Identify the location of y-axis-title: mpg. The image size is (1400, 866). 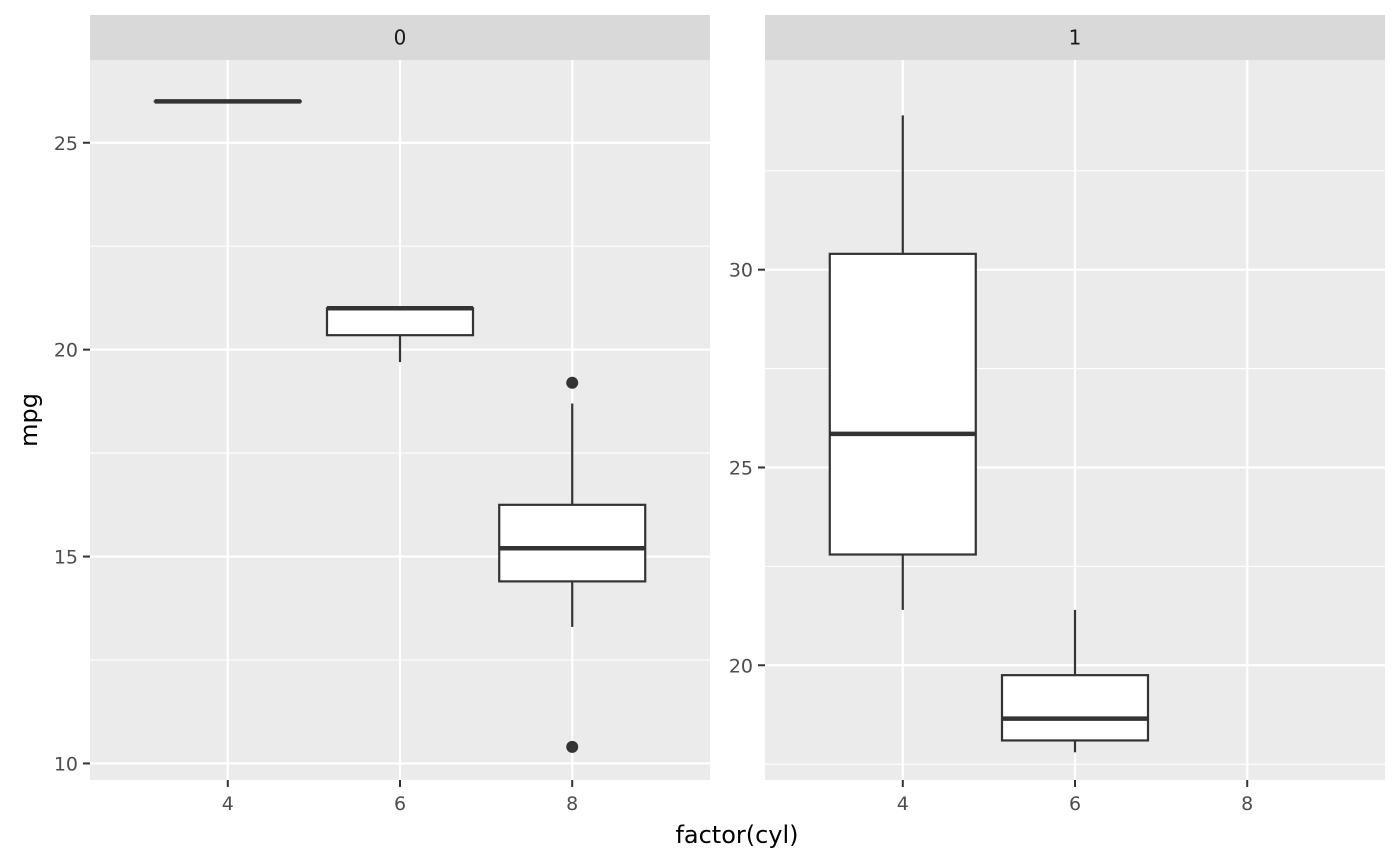
(29, 420).